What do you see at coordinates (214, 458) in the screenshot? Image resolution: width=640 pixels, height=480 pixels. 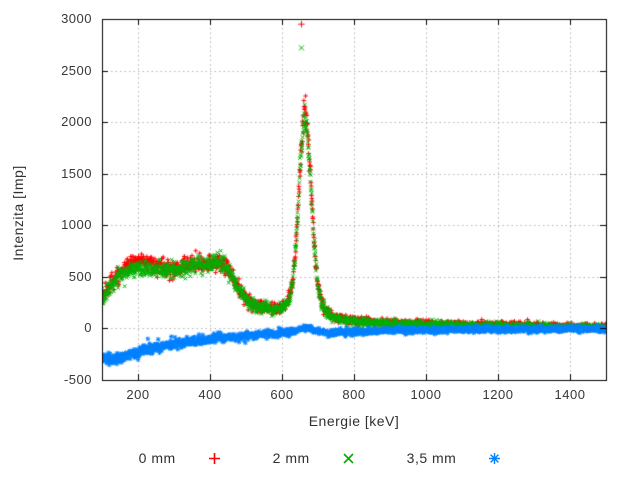 I see `plus-marker-icon` at bounding box center [214, 458].